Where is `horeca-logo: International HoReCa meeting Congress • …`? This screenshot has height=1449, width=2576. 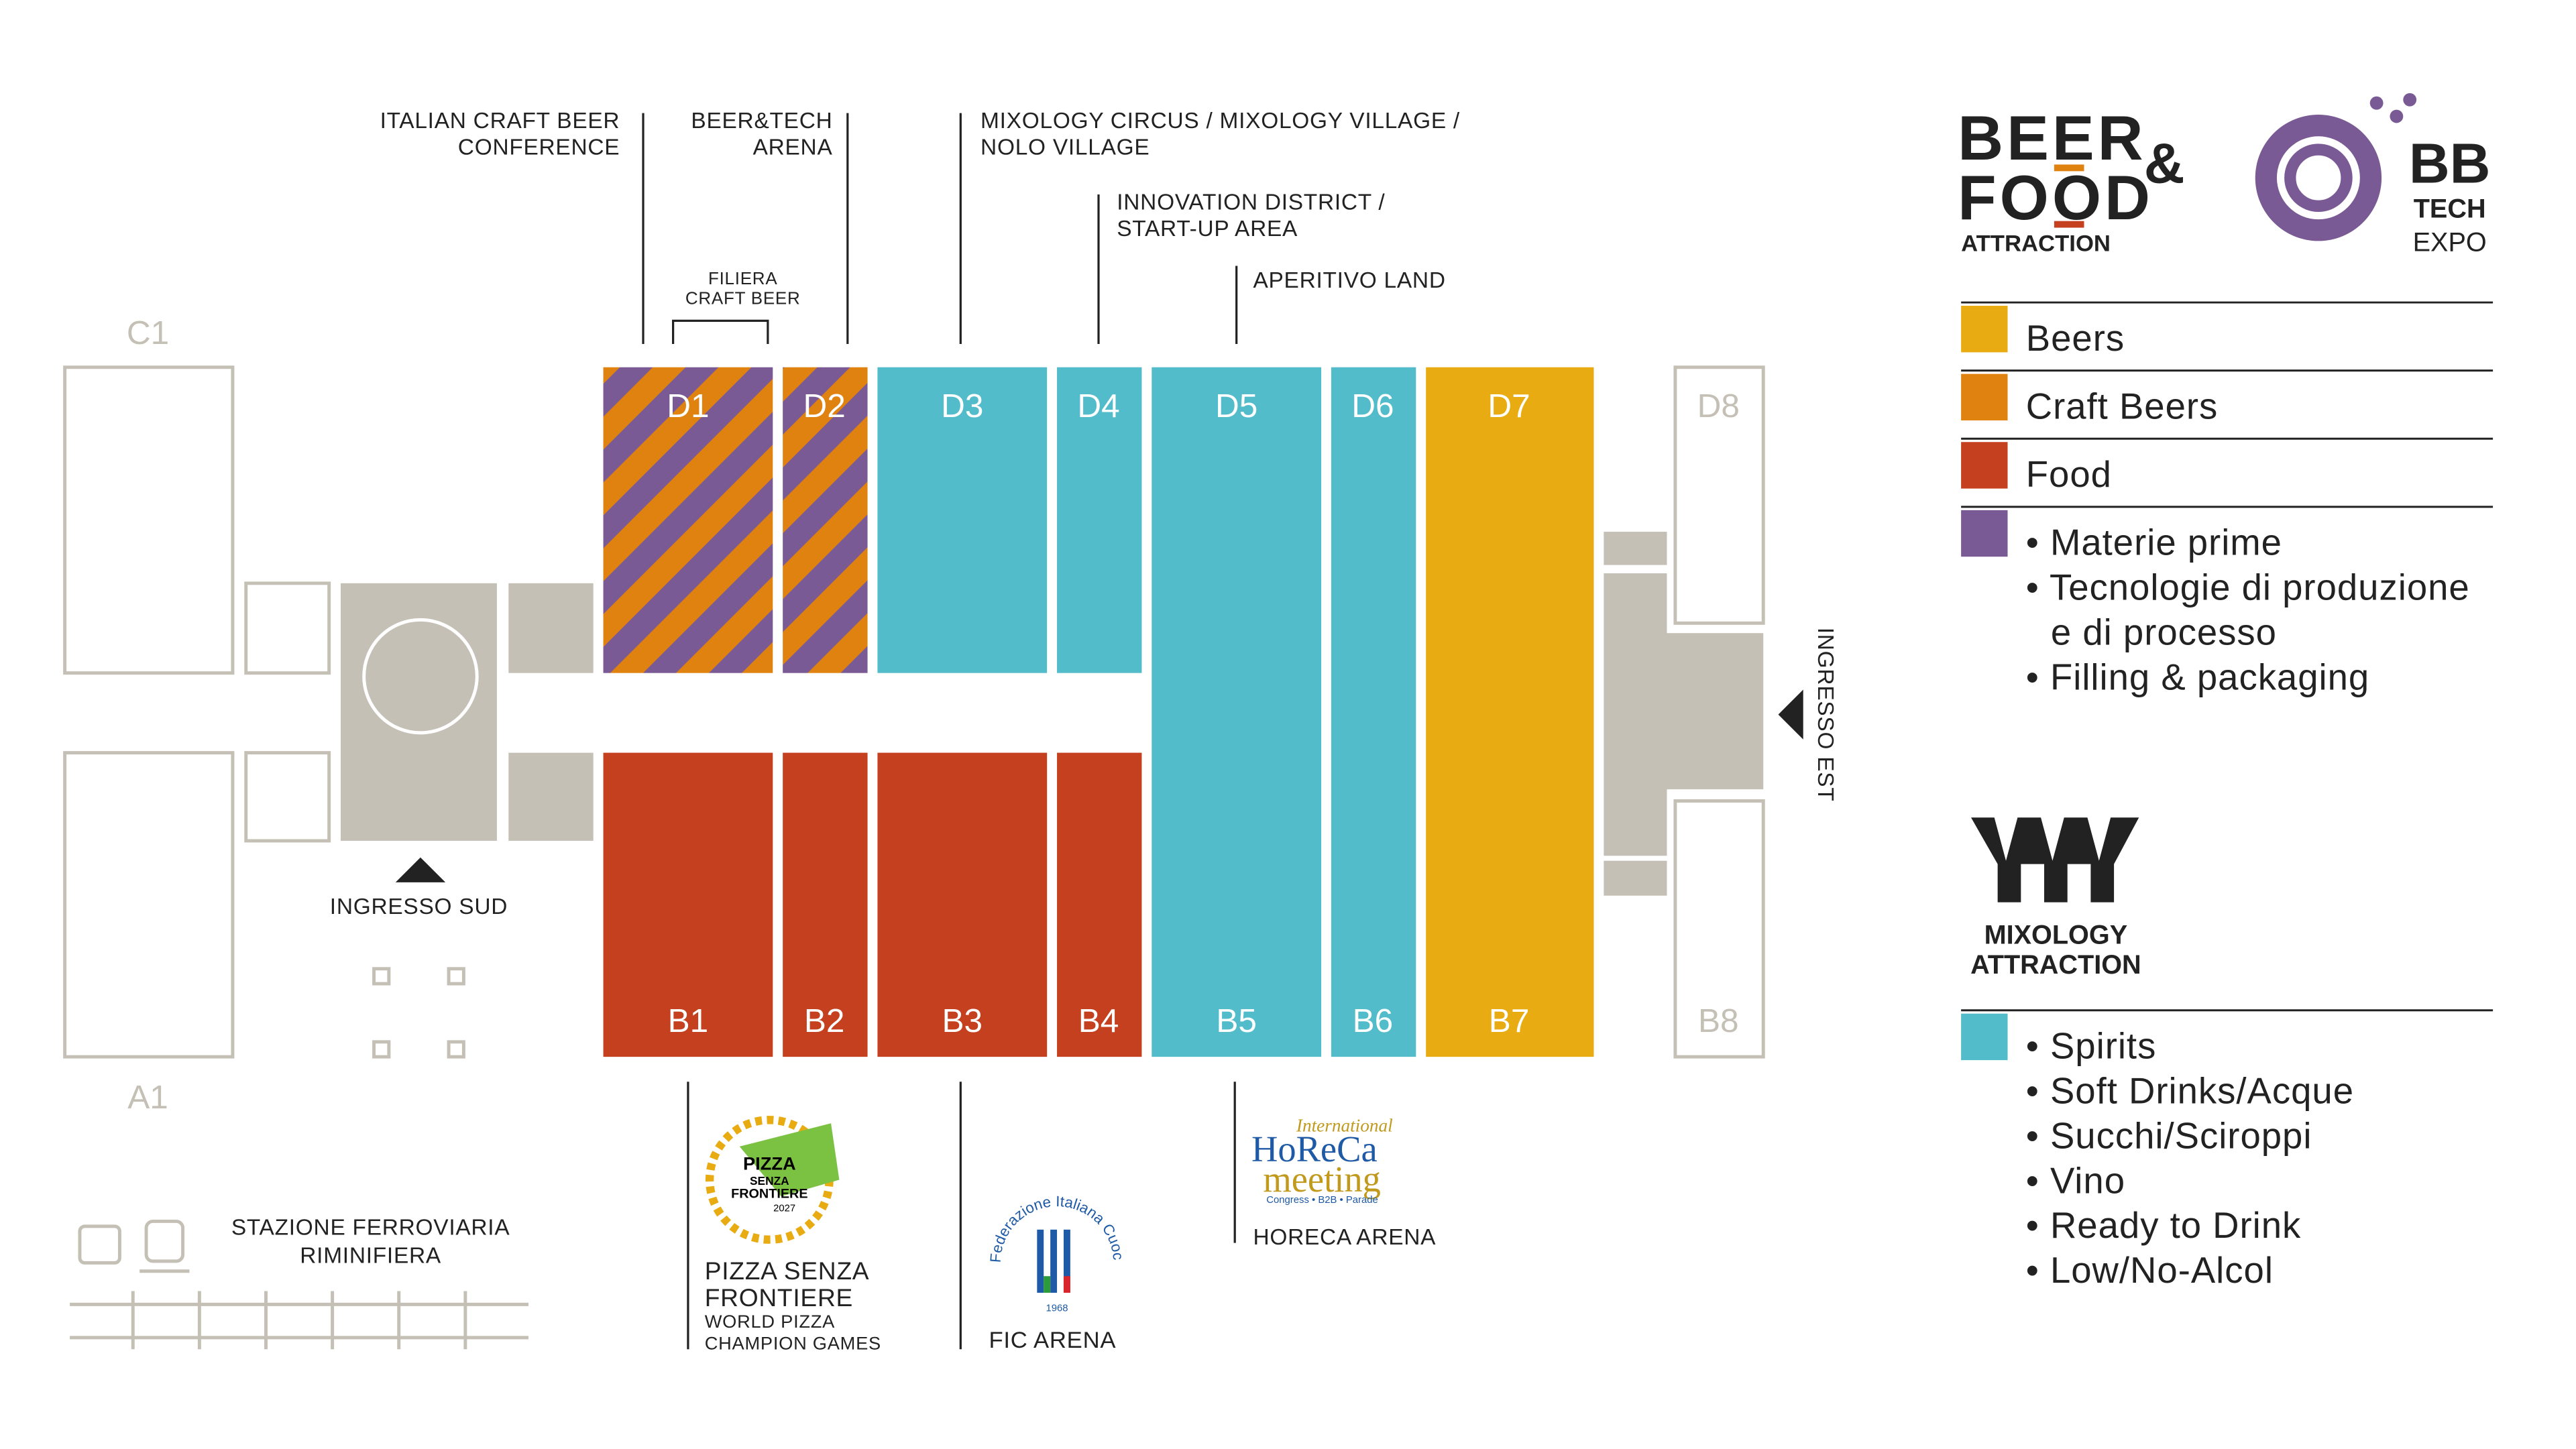 horeca-logo: International HoReCa meeting Congress • … is located at coordinates (1322, 1161).